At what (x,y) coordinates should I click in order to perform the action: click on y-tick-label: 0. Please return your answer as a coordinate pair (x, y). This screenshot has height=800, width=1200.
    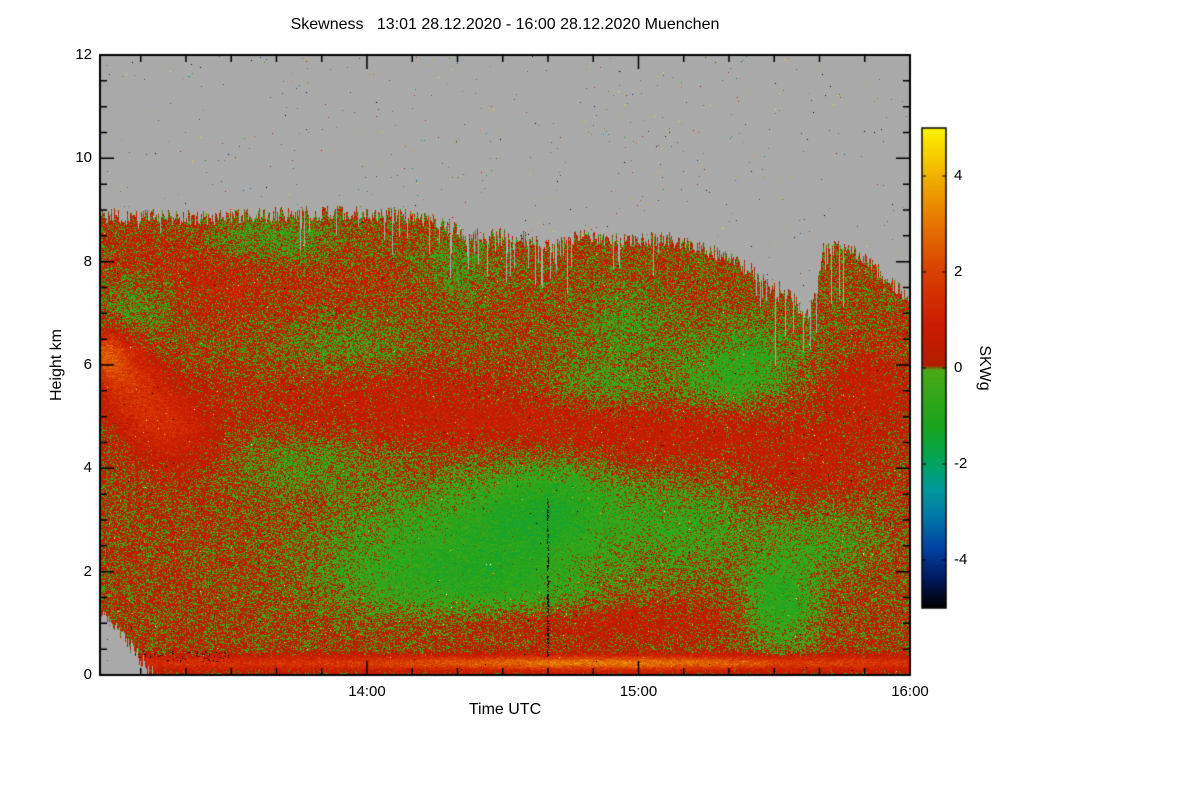
    Looking at the image, I should click on (87, 674).